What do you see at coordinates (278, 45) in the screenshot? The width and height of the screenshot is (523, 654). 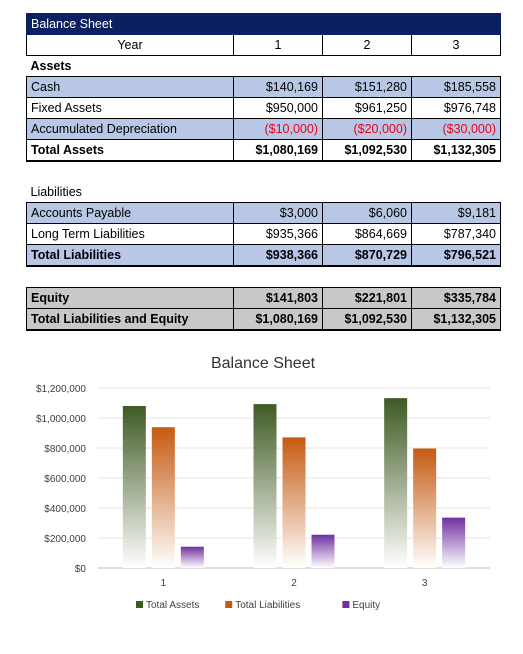 I see `year-1: 1` at bounding box center [278, 45].